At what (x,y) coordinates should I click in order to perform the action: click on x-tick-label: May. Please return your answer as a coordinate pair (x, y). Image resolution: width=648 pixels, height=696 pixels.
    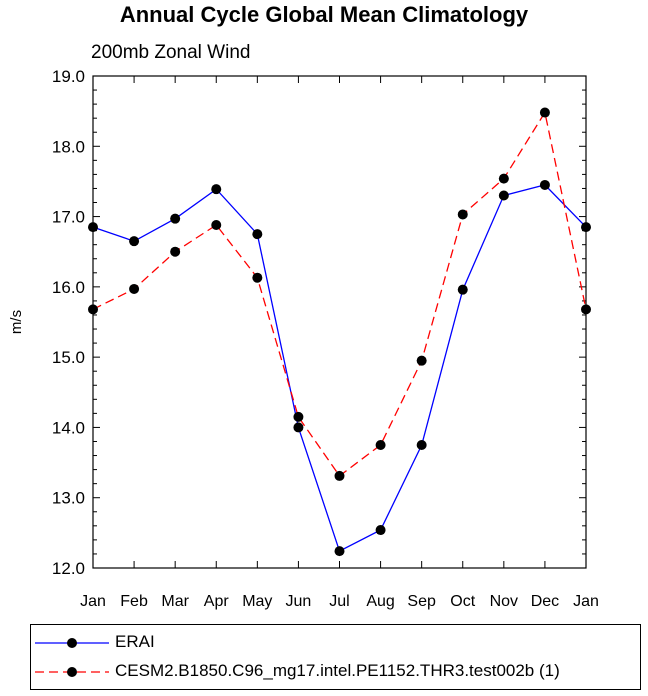
    Looking at the image, I should click on (257, 601).